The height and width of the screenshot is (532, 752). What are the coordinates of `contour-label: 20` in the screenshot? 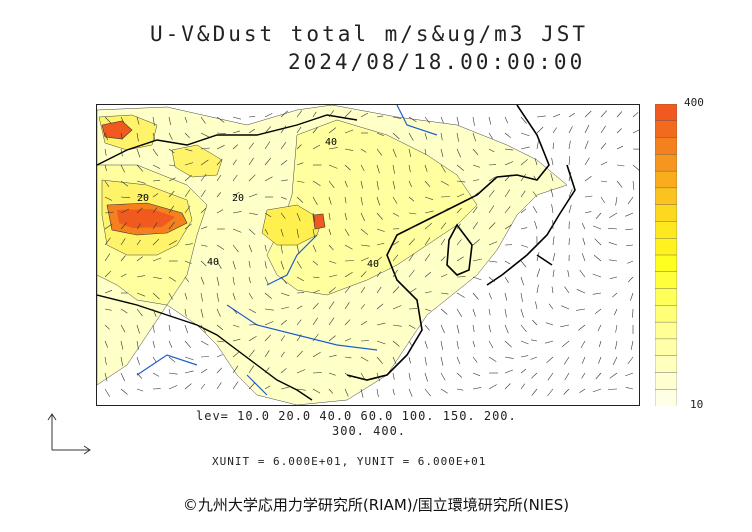 It's located at (143, 198).